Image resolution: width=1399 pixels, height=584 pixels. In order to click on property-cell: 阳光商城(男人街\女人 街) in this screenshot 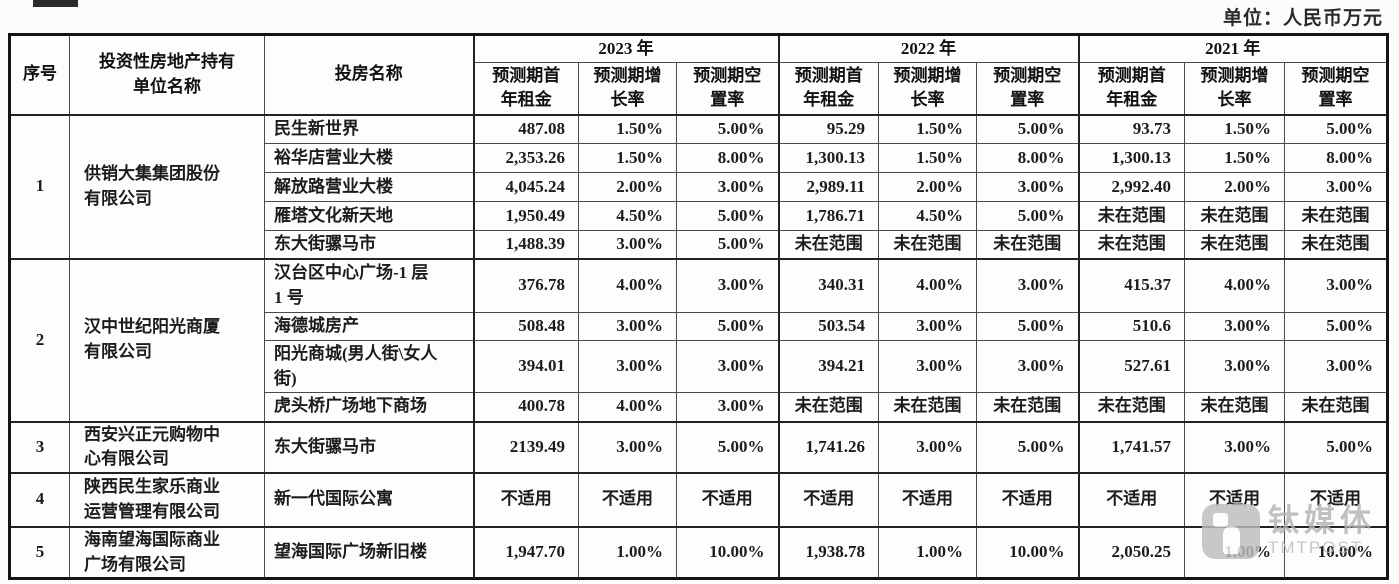, I will do `click(369, 366)`.